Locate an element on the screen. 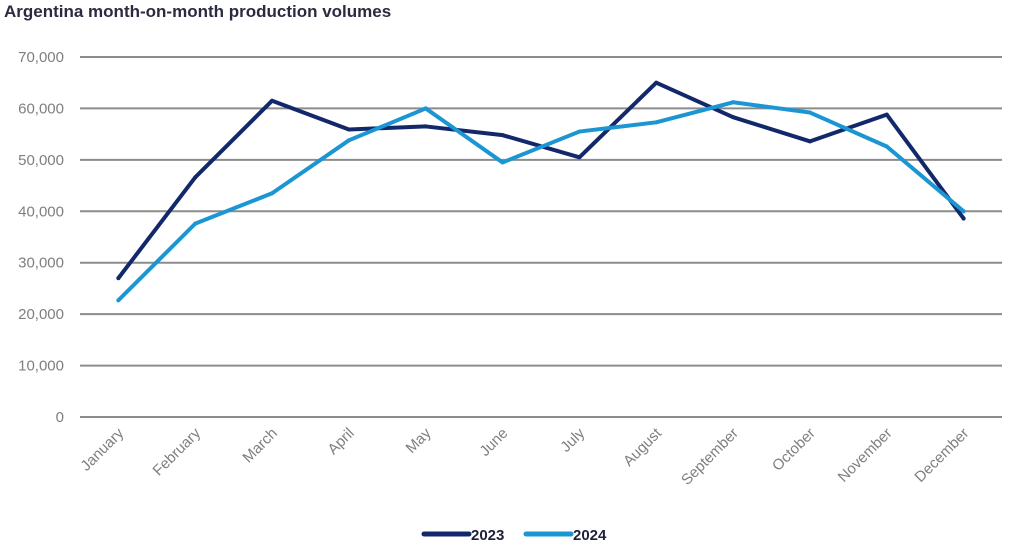 This screenshot has width=1024, height=550. x-tick-label: April is located at coordinates (341, 441).